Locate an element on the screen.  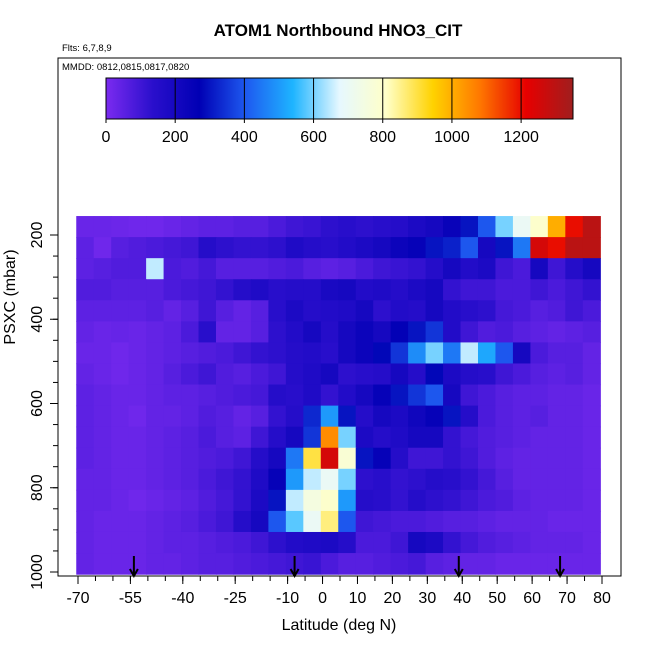
colorbar-tick-label: 200 is located at coordinates (175, 137).